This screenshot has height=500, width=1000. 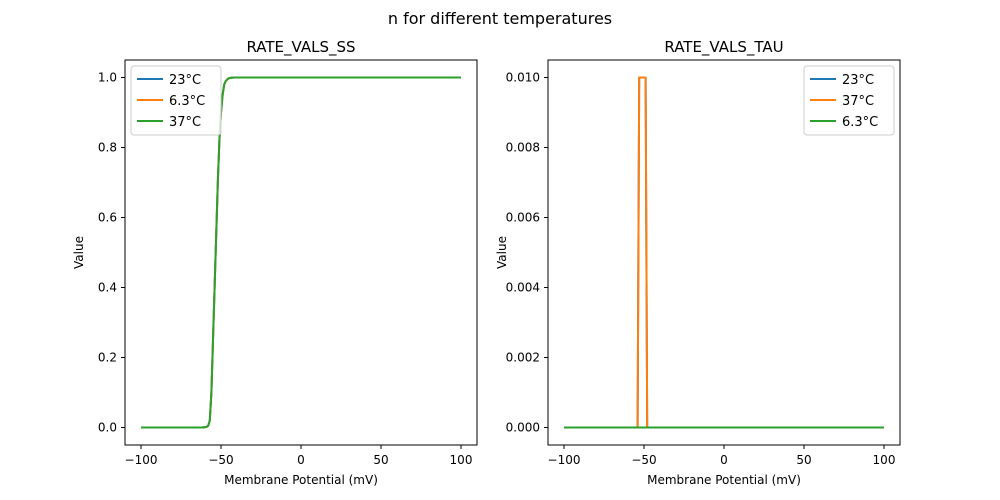 I want to click on y-tick-label: 1.0, so click(x=107, y=78).